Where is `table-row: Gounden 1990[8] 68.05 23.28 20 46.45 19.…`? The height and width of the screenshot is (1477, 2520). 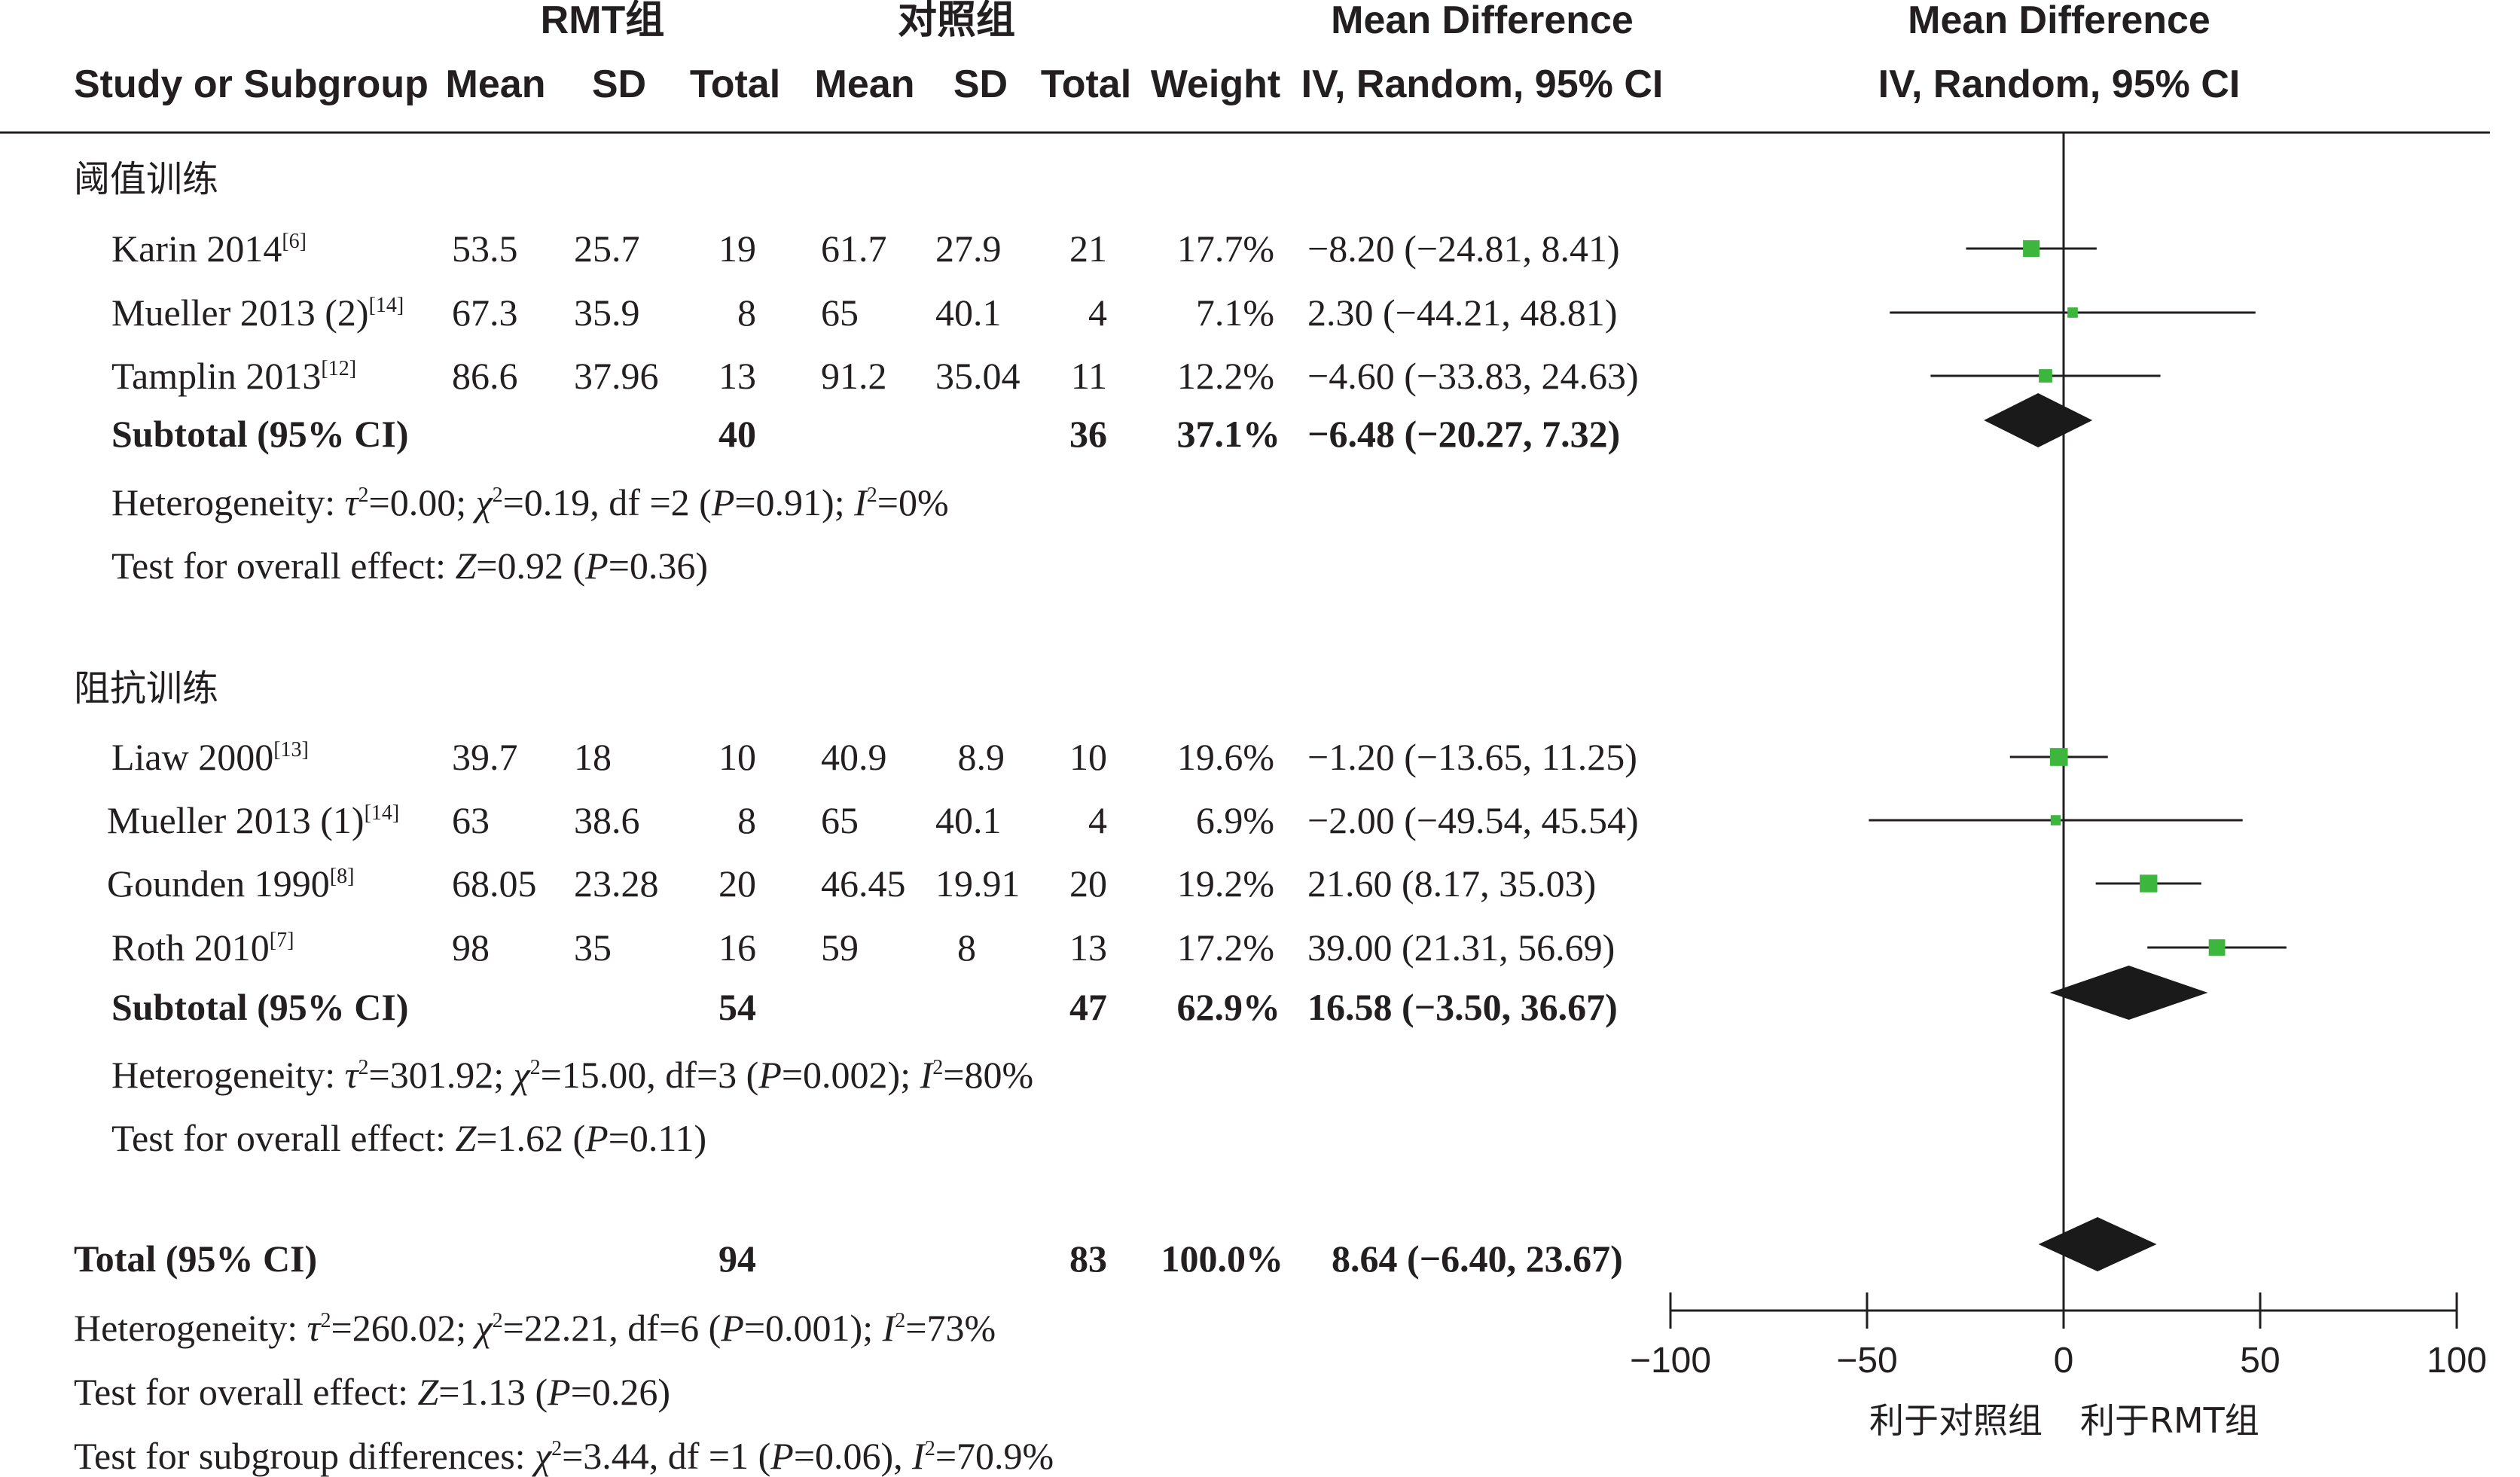 table-row: Gounden 1990[8] 68.05 23.28 20 46.45 19.… is located at coordinates (851, 883).